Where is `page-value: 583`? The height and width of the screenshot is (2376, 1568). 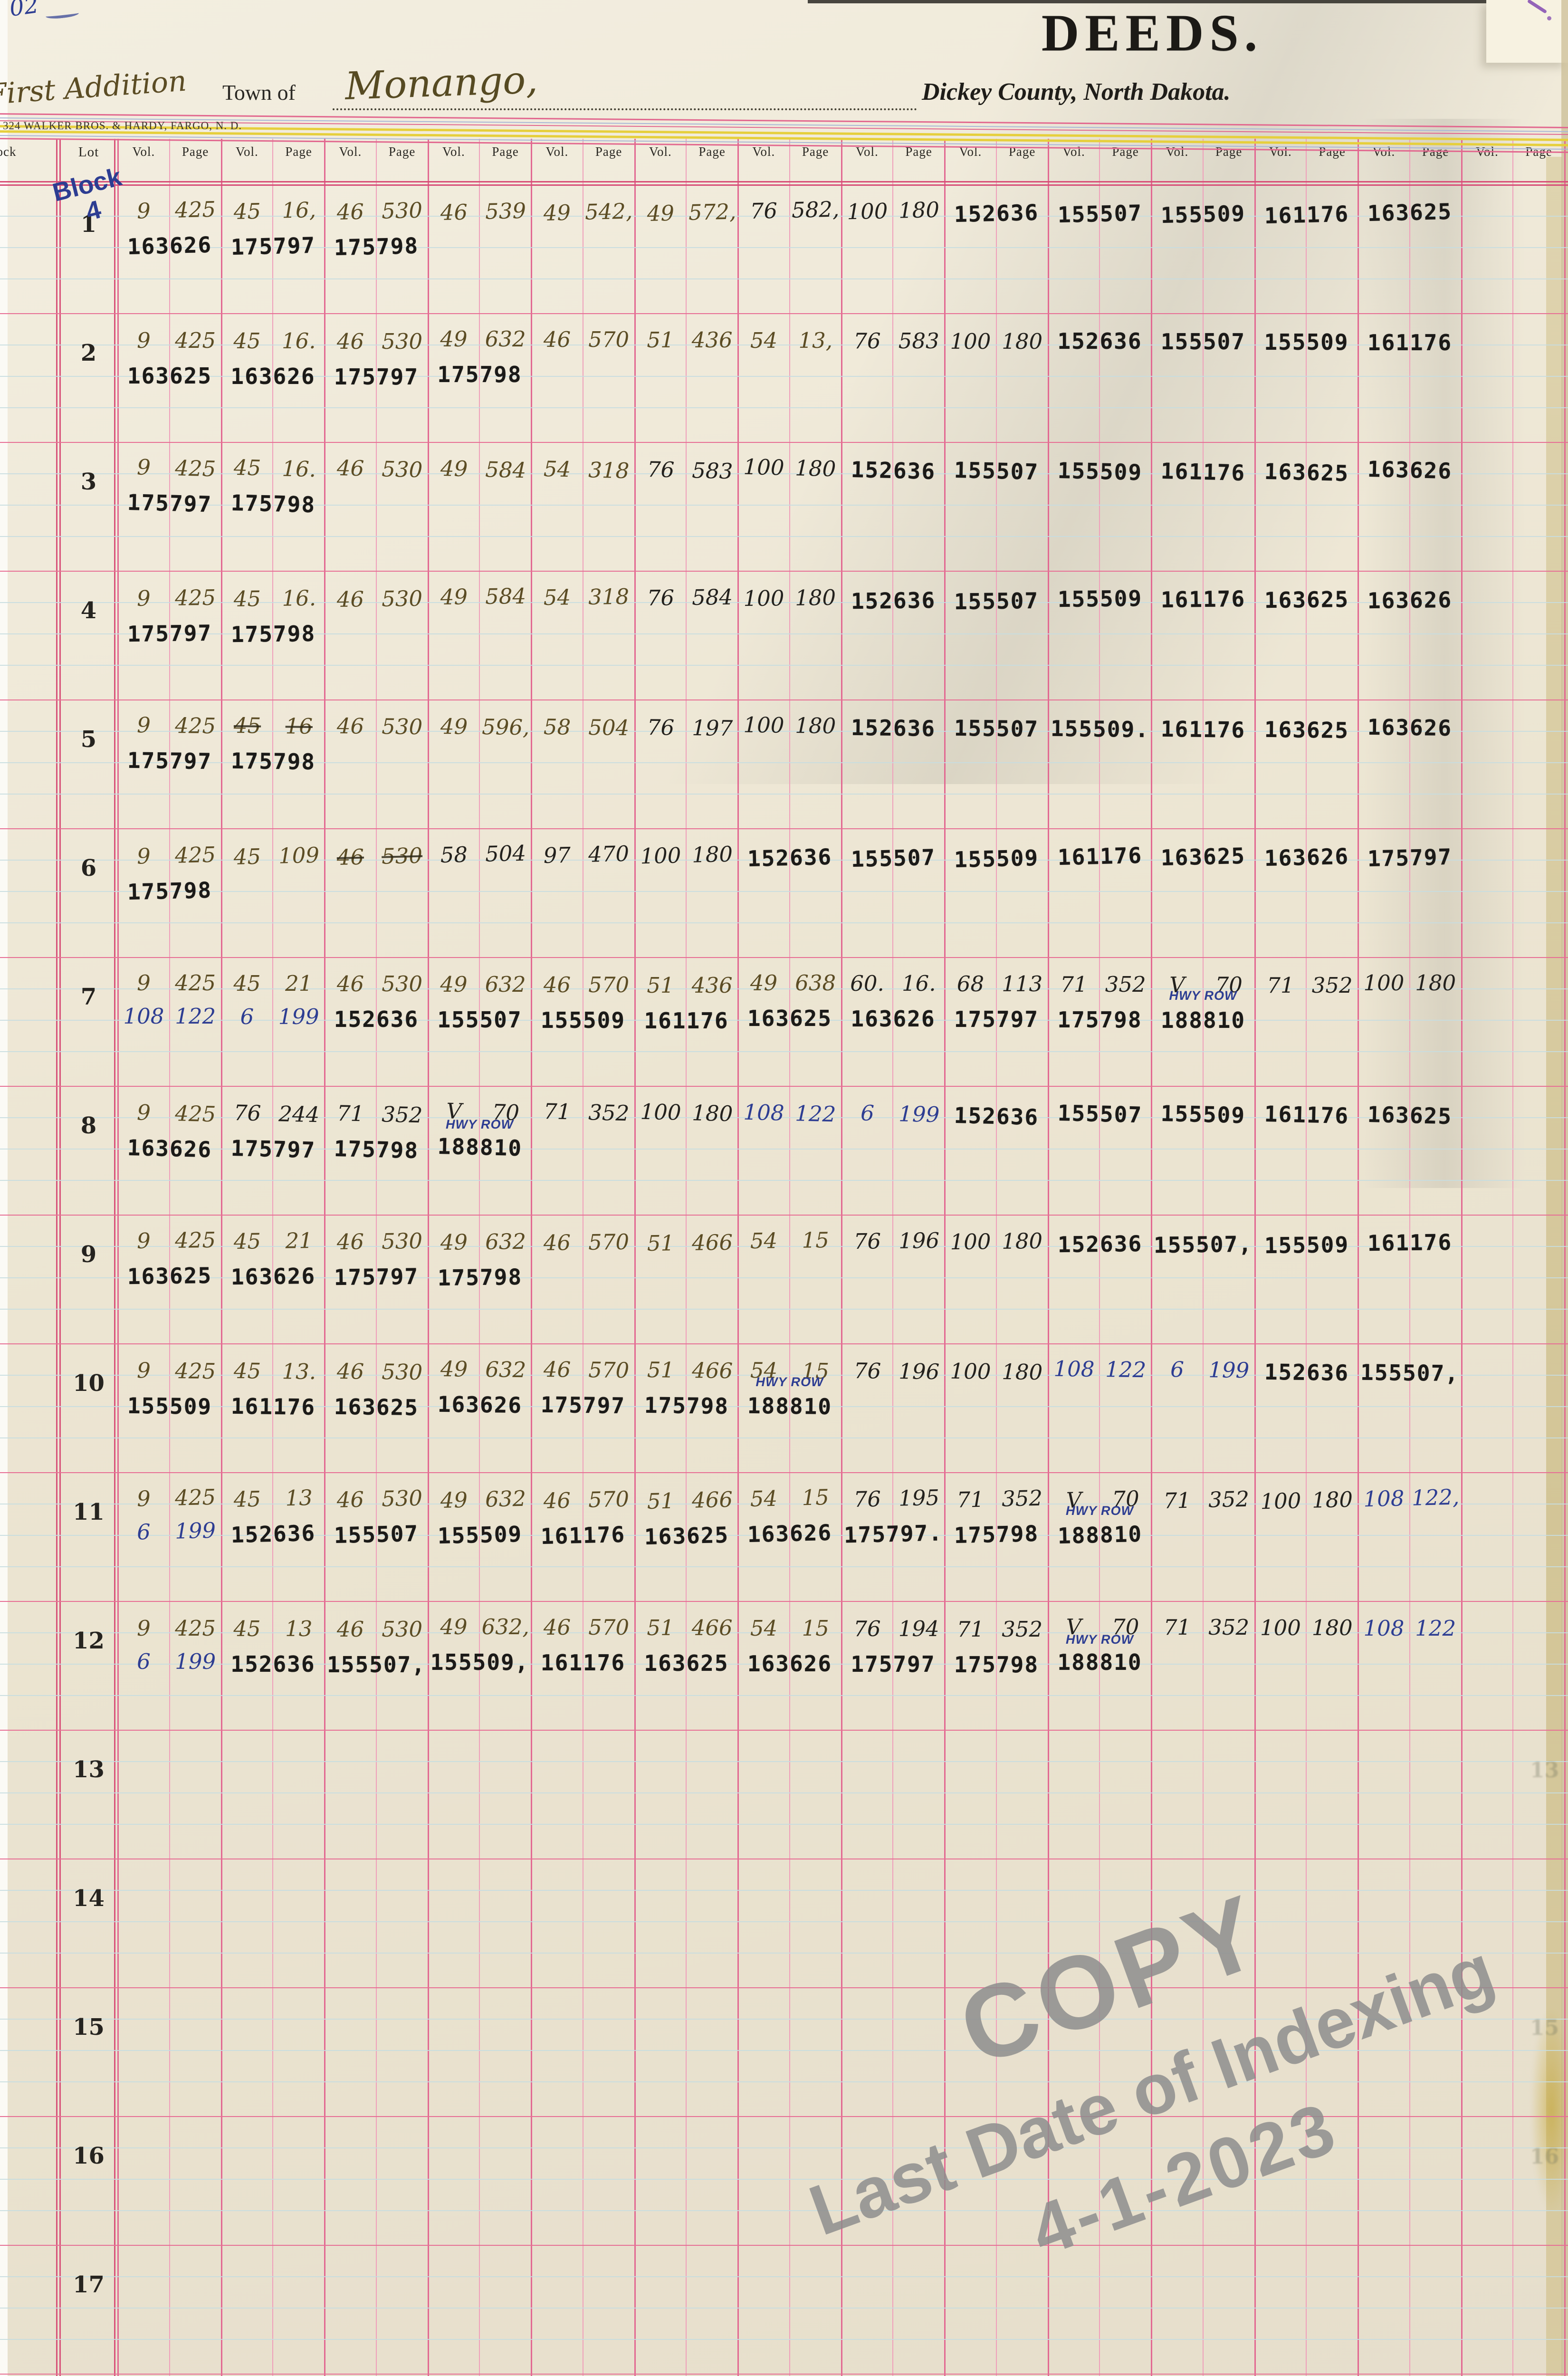
page-value: 583 is located at coordinates (919, 341).